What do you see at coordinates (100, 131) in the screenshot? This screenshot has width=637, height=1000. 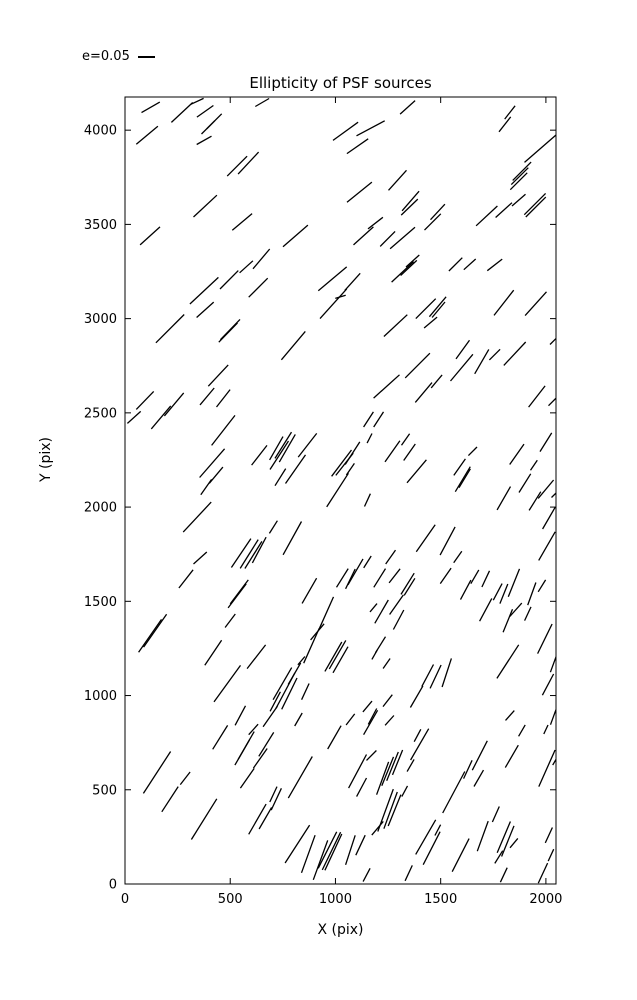 I see `y-tick-label: 4000` at bounding box center [100, 131].